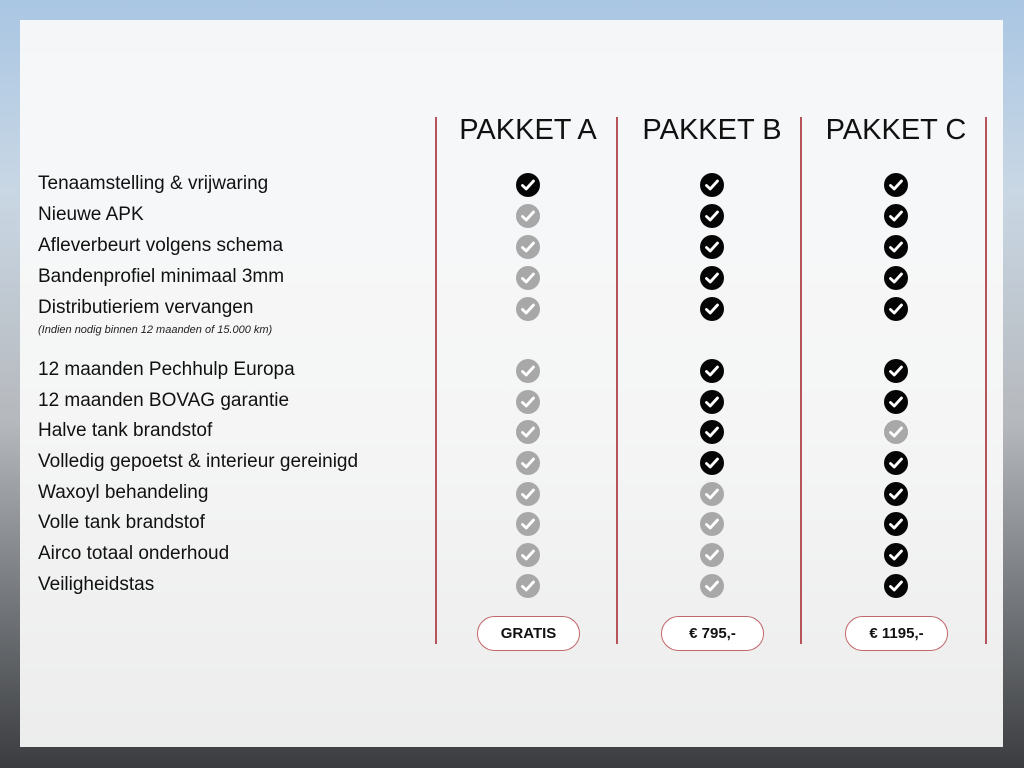 This screenshot has height=768, width=1024. Describe the element at coordinates (153, 183) in the screenshot. I see `feature-label: Tenaamstelling & vrijwaring` at that location.